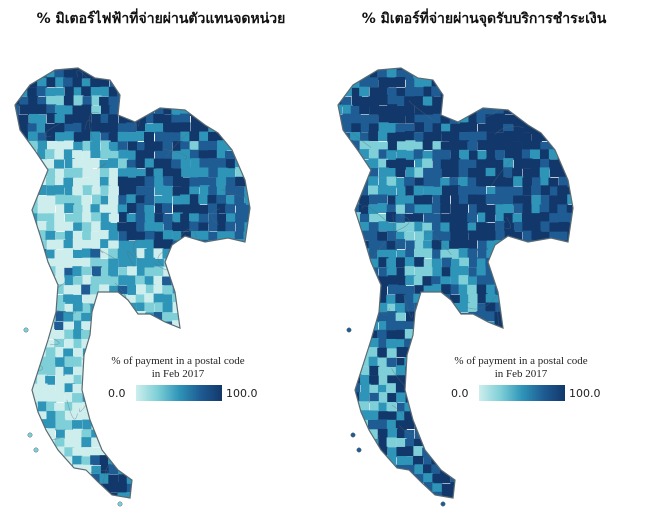 This screenshot has width=645, height=518. Describe the element at coordinates (585, 393) in the screenshot. I see `right-legend-max-label: 100.0` at that location.